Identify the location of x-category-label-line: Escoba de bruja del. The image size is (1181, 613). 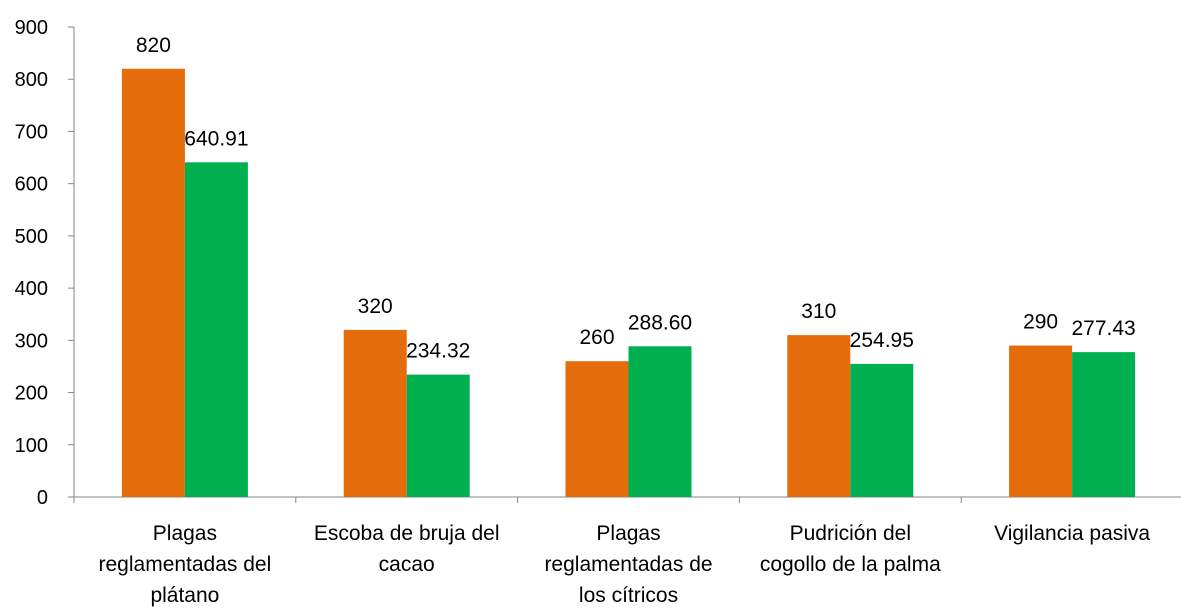
(407, 533).